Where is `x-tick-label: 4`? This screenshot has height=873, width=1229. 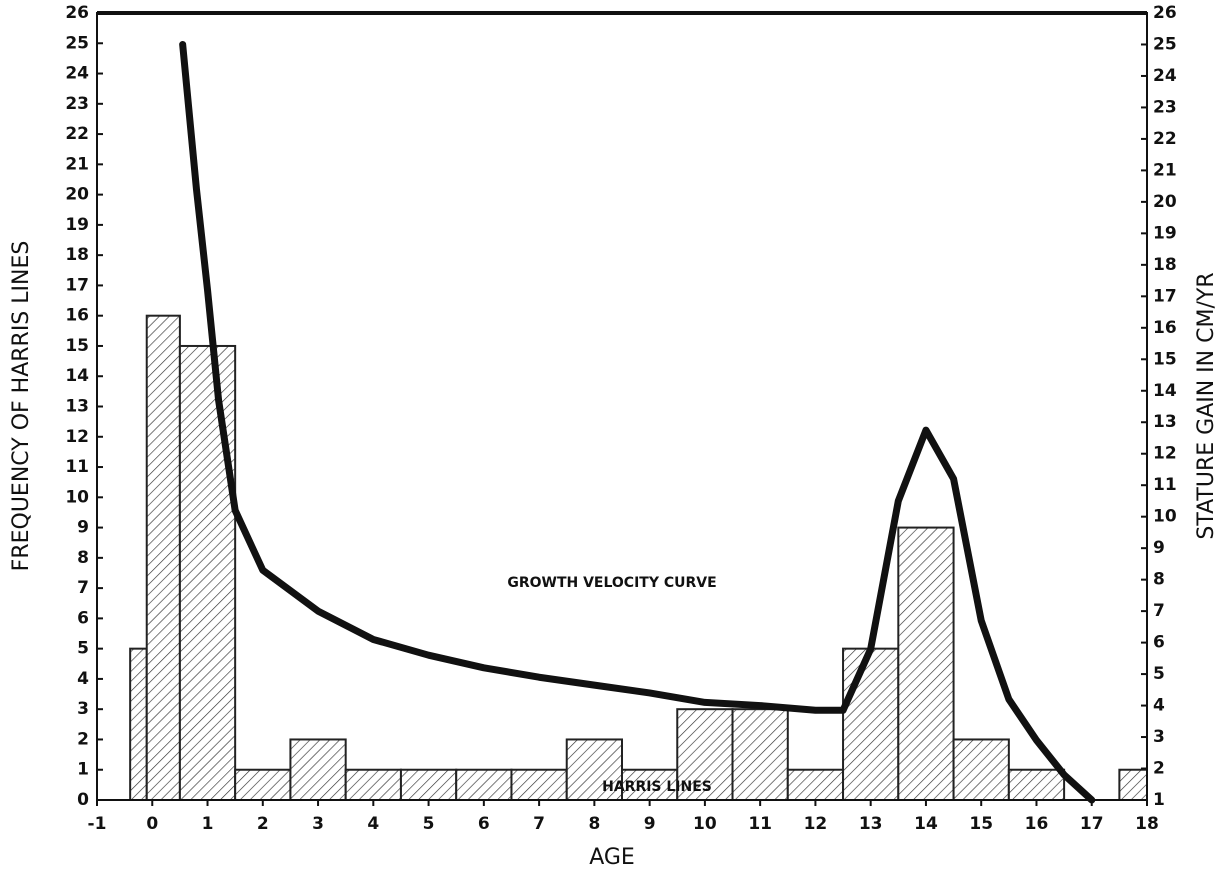
x-tick-label: 4 is located at coordinates (373, 824).